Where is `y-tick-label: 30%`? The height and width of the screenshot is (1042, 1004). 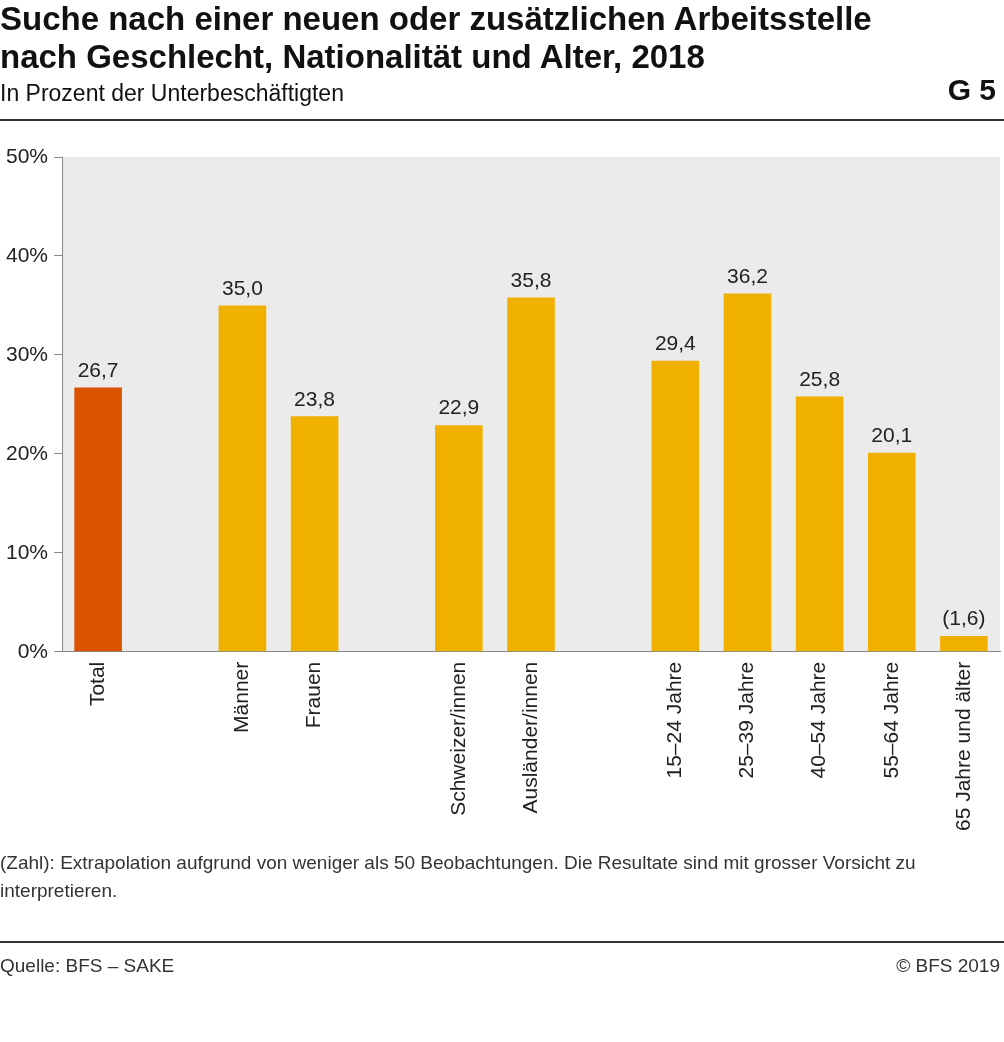 y-tick-label: 30% is located at coordinates (27, 353).